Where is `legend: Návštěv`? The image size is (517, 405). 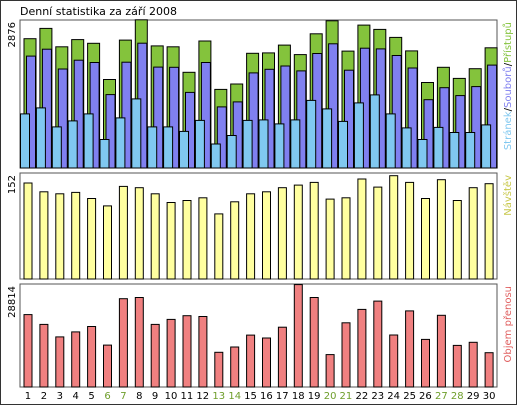
legend: Návštěv is located at coordinates (508, 195).